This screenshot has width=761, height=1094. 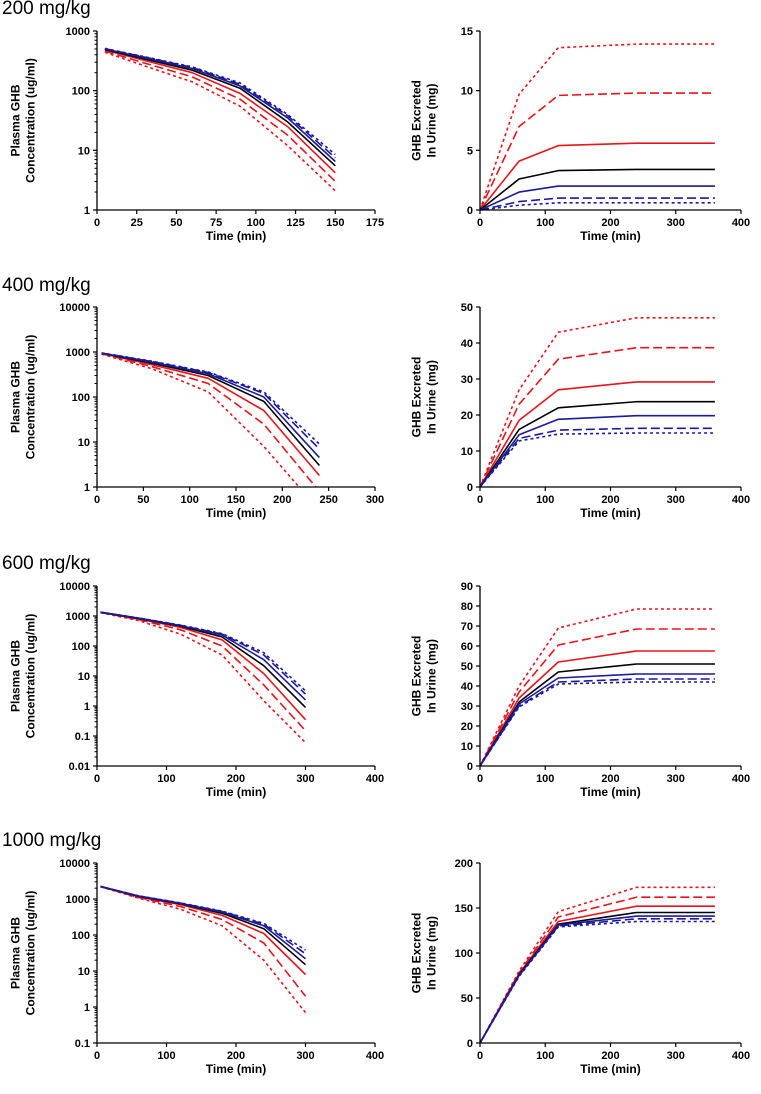 I want to click on y-tick-label: 150, so click(x=464, y=909).